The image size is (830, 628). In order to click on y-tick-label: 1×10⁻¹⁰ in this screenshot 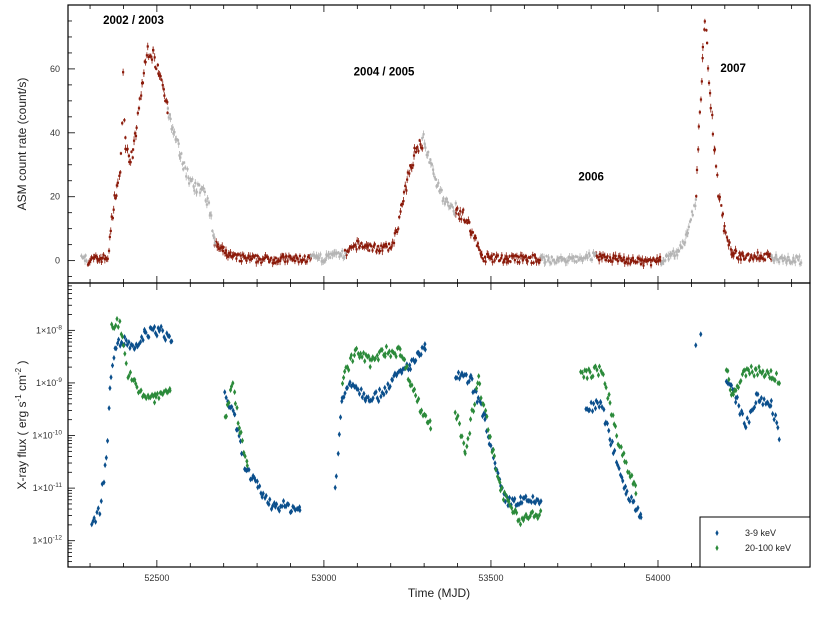, I will do `click(47, 435)`.